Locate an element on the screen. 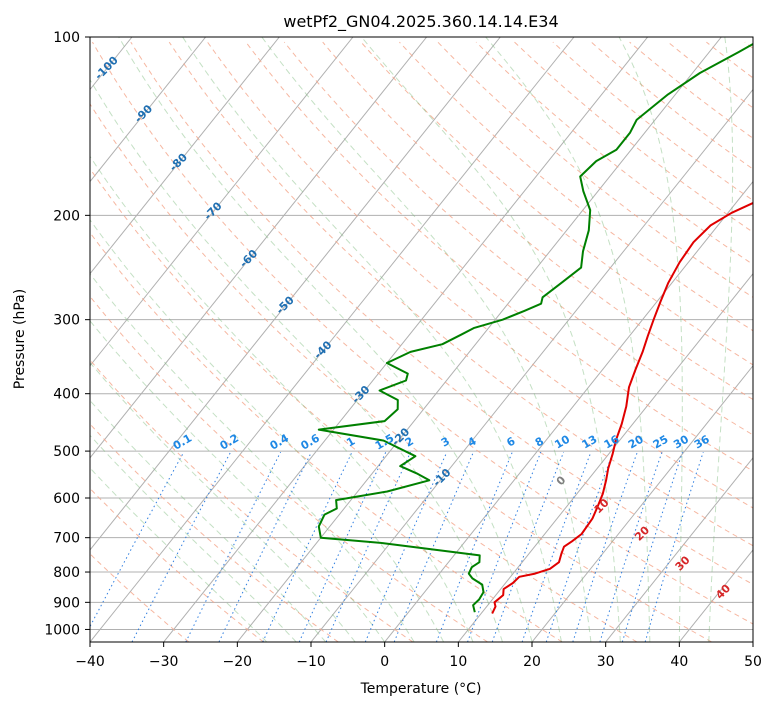  x-tick-label: 0 is located at coordinates (384, 662).